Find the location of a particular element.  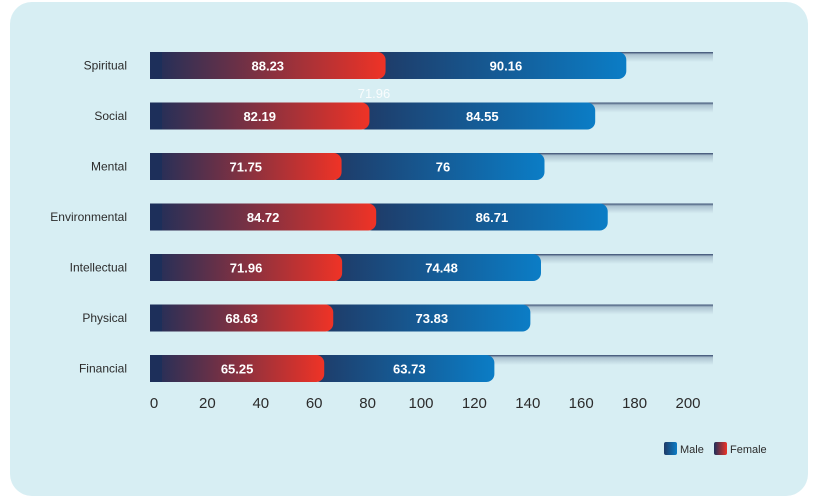

category-label: Mental is located at coordinates (109, 167).